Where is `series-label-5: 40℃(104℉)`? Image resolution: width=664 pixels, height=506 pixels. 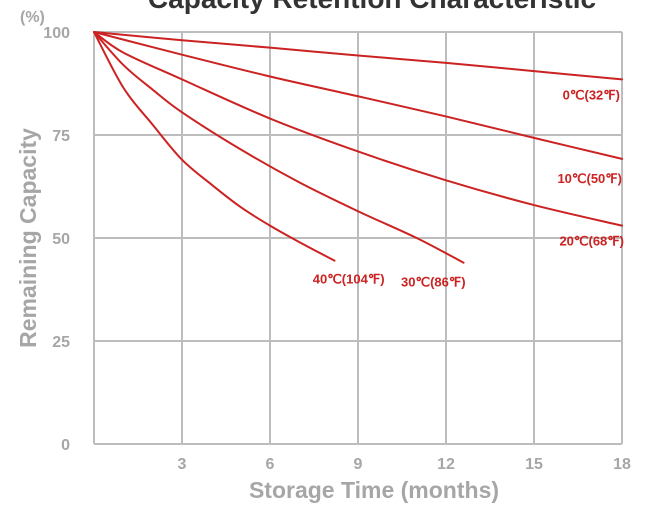 series-label-5: 40℃(104℉) is located at coordinates (349, 279).